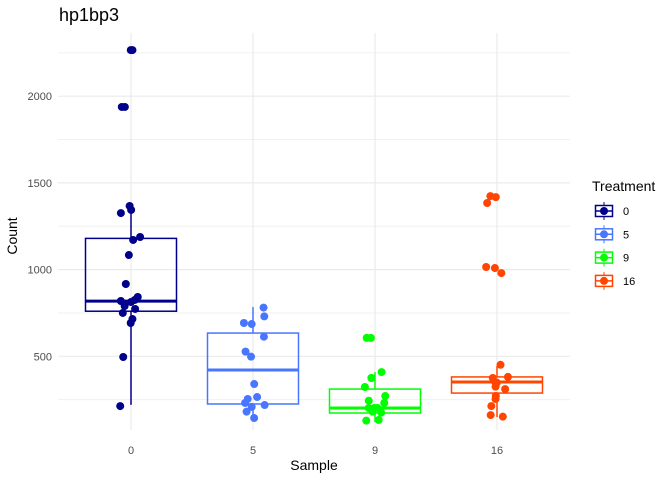 The image size is (672, 485). I want to click on x-tick-label: 9, so click(375, 451).